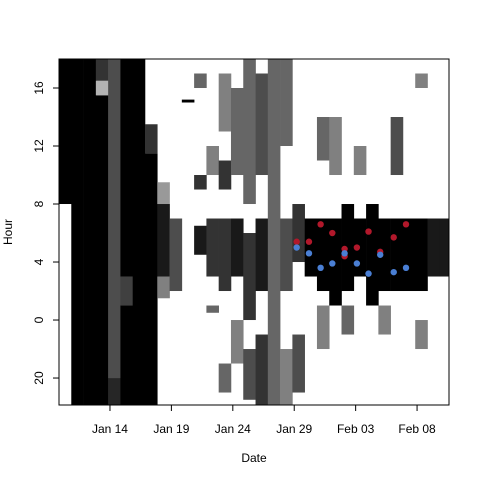 This screenshot has width=480, height=480. Describe the element at coordinates (39, 261) in the screenshot. I see `y-tick-label: 4` at that location.